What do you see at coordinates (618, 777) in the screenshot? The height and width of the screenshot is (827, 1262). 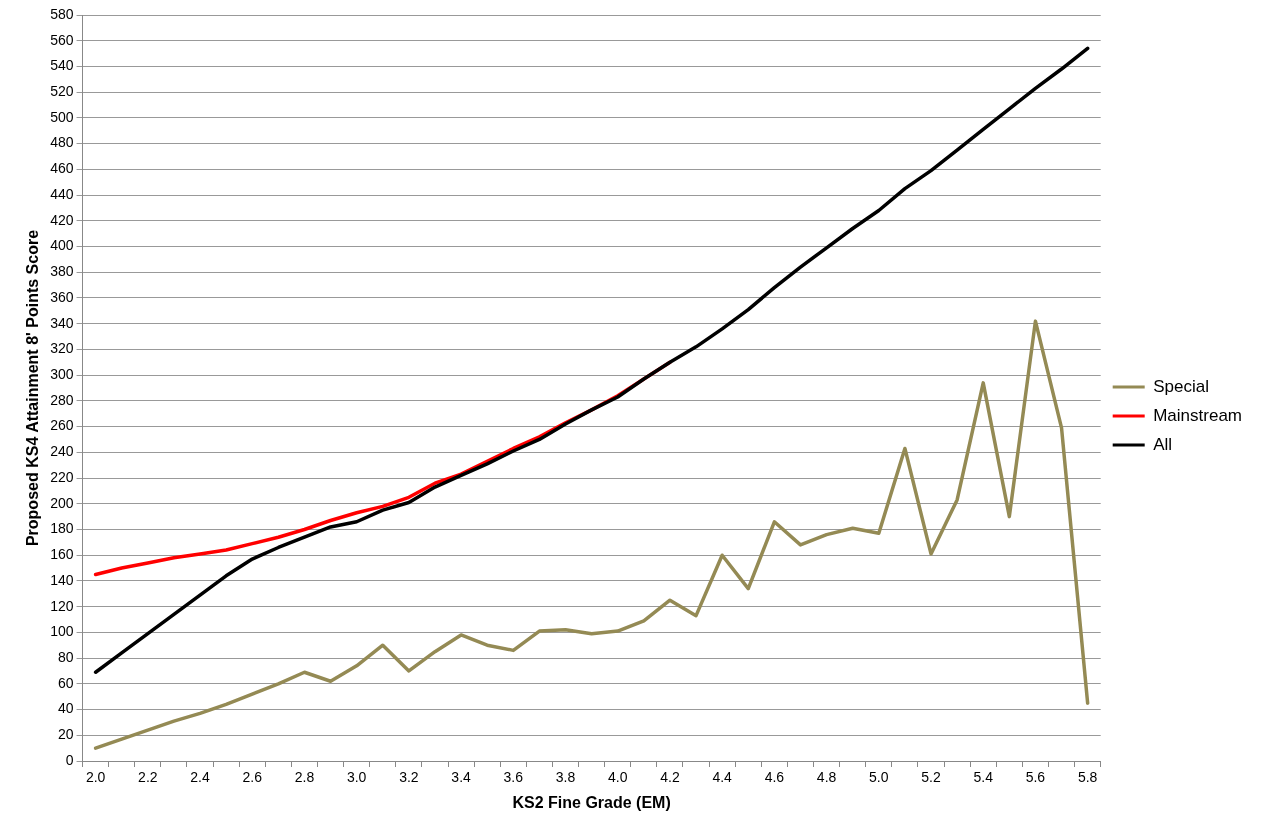 I see `x-tick-label: 4.0` at bounding box center [618, 777].